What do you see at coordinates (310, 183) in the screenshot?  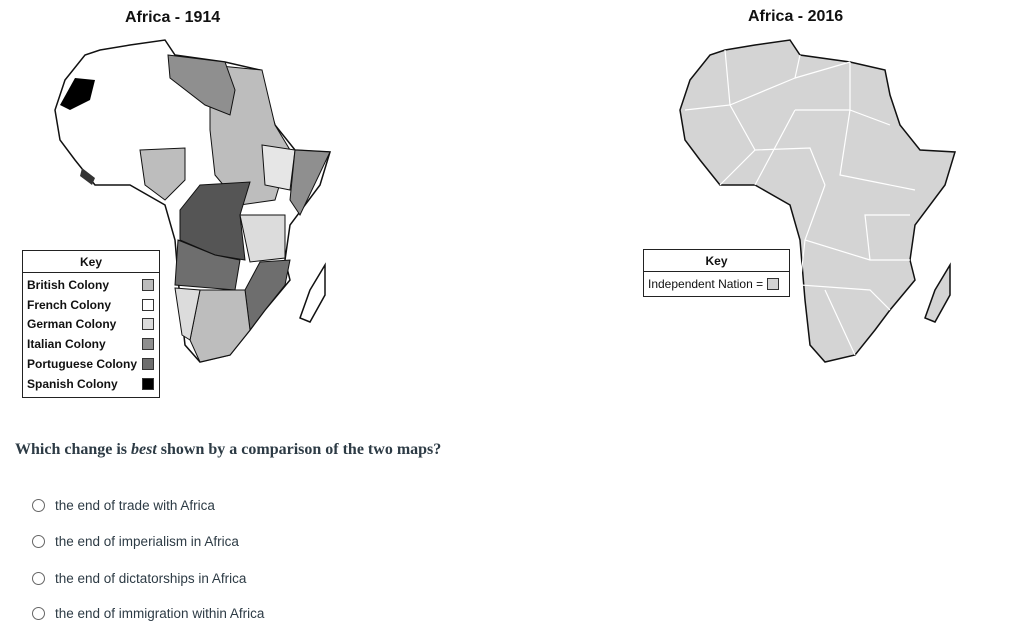 I see `region-somalia` at bounding box center [310, 183].